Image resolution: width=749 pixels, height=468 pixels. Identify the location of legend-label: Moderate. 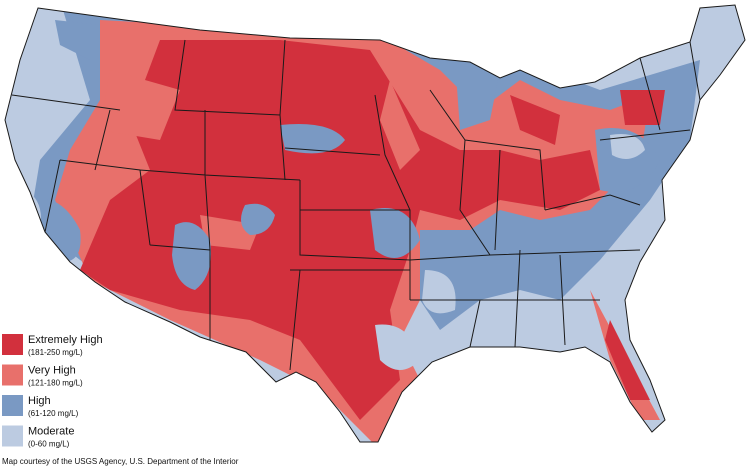
(51, 432).